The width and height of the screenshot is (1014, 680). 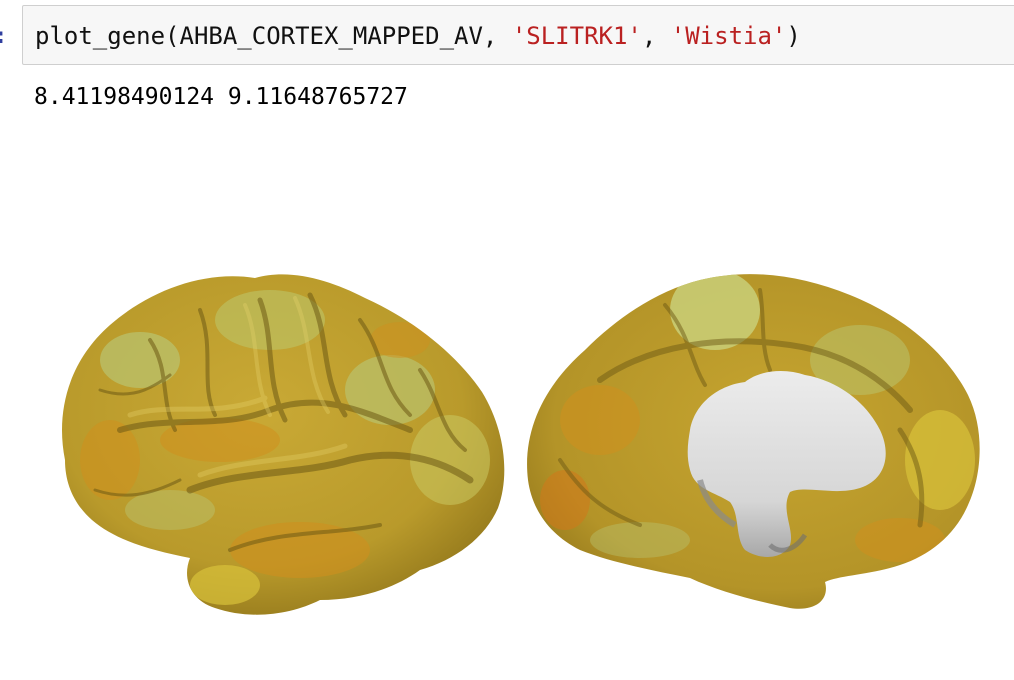 I want to click on code-string-colormap: 'Wistia', so click(x=728, y=36).